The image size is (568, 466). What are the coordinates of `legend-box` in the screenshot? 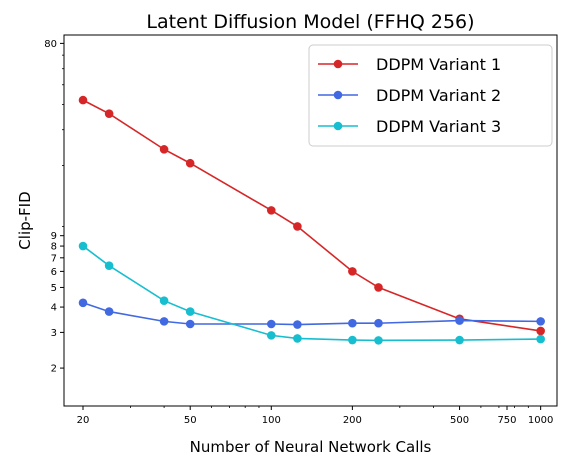 It's located at (430, 95).